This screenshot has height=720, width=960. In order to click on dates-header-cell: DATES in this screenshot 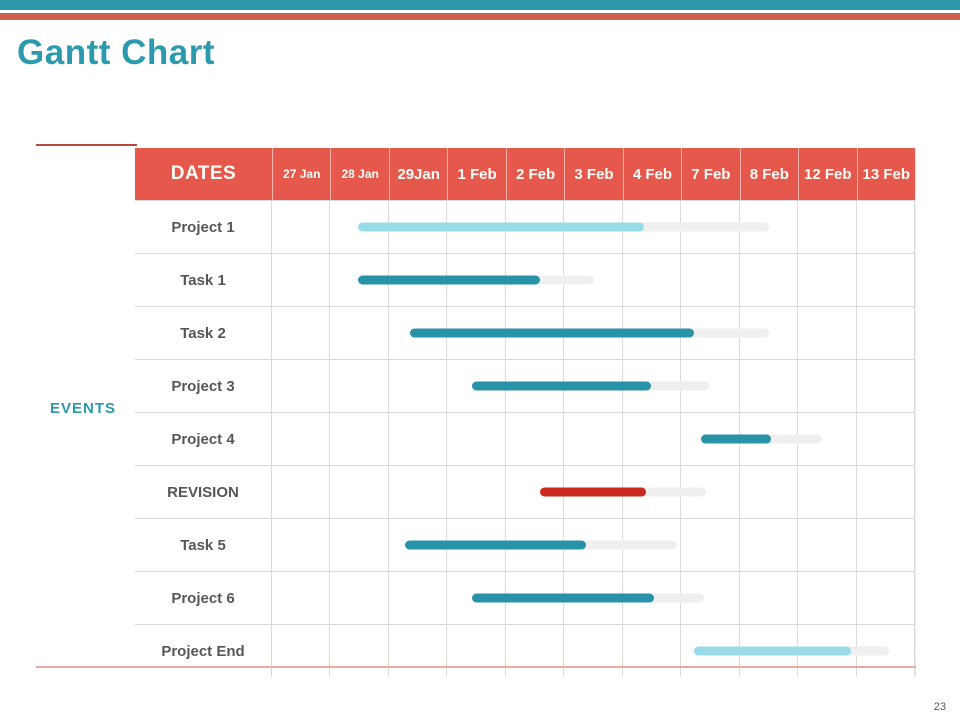, I will do `click(203, 173)`.